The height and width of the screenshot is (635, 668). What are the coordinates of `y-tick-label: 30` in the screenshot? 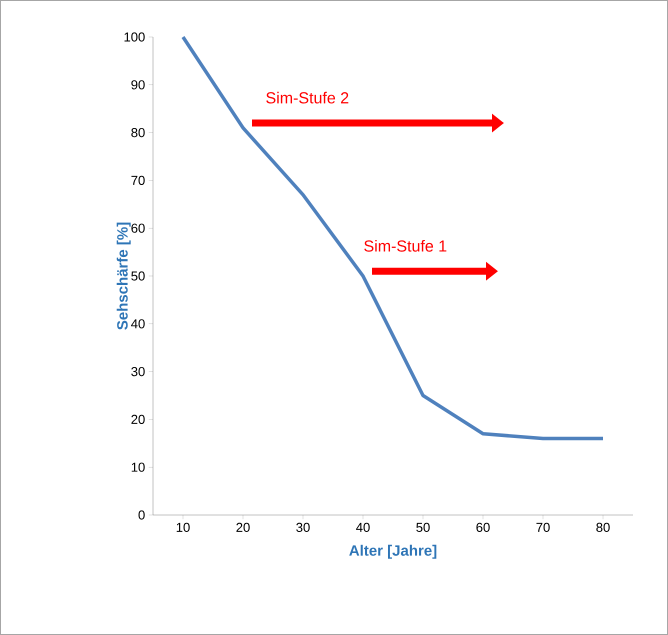 It's located at (138, 371).